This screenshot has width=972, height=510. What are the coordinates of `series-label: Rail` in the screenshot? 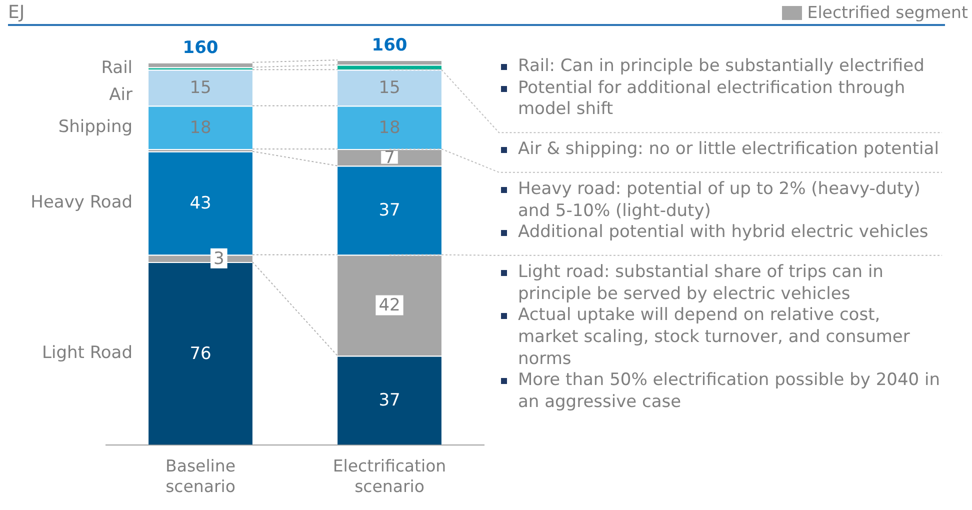 It's located at (117, 68).